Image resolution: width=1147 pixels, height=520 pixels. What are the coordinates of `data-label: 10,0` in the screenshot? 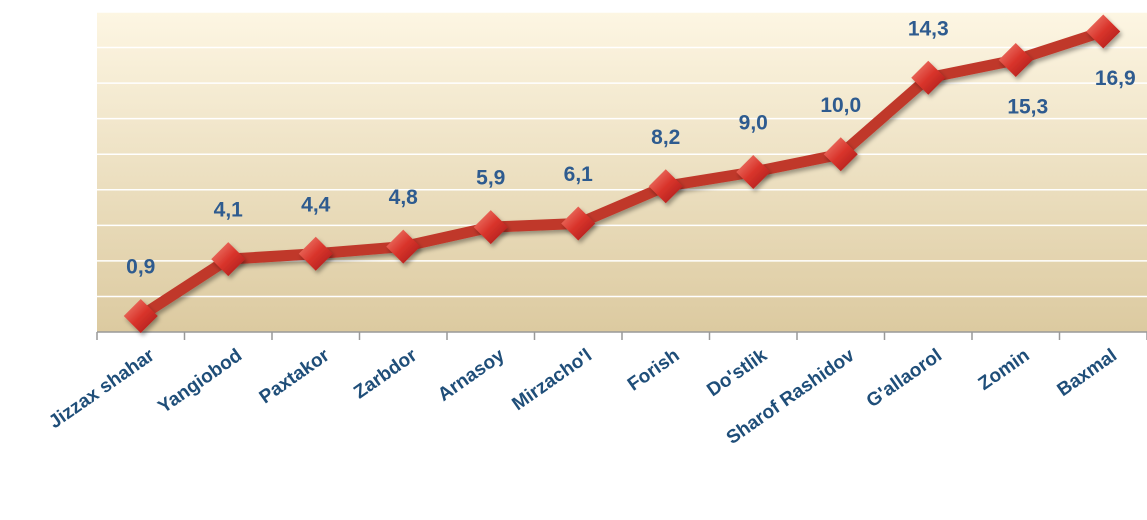 It's located at (840, 105).